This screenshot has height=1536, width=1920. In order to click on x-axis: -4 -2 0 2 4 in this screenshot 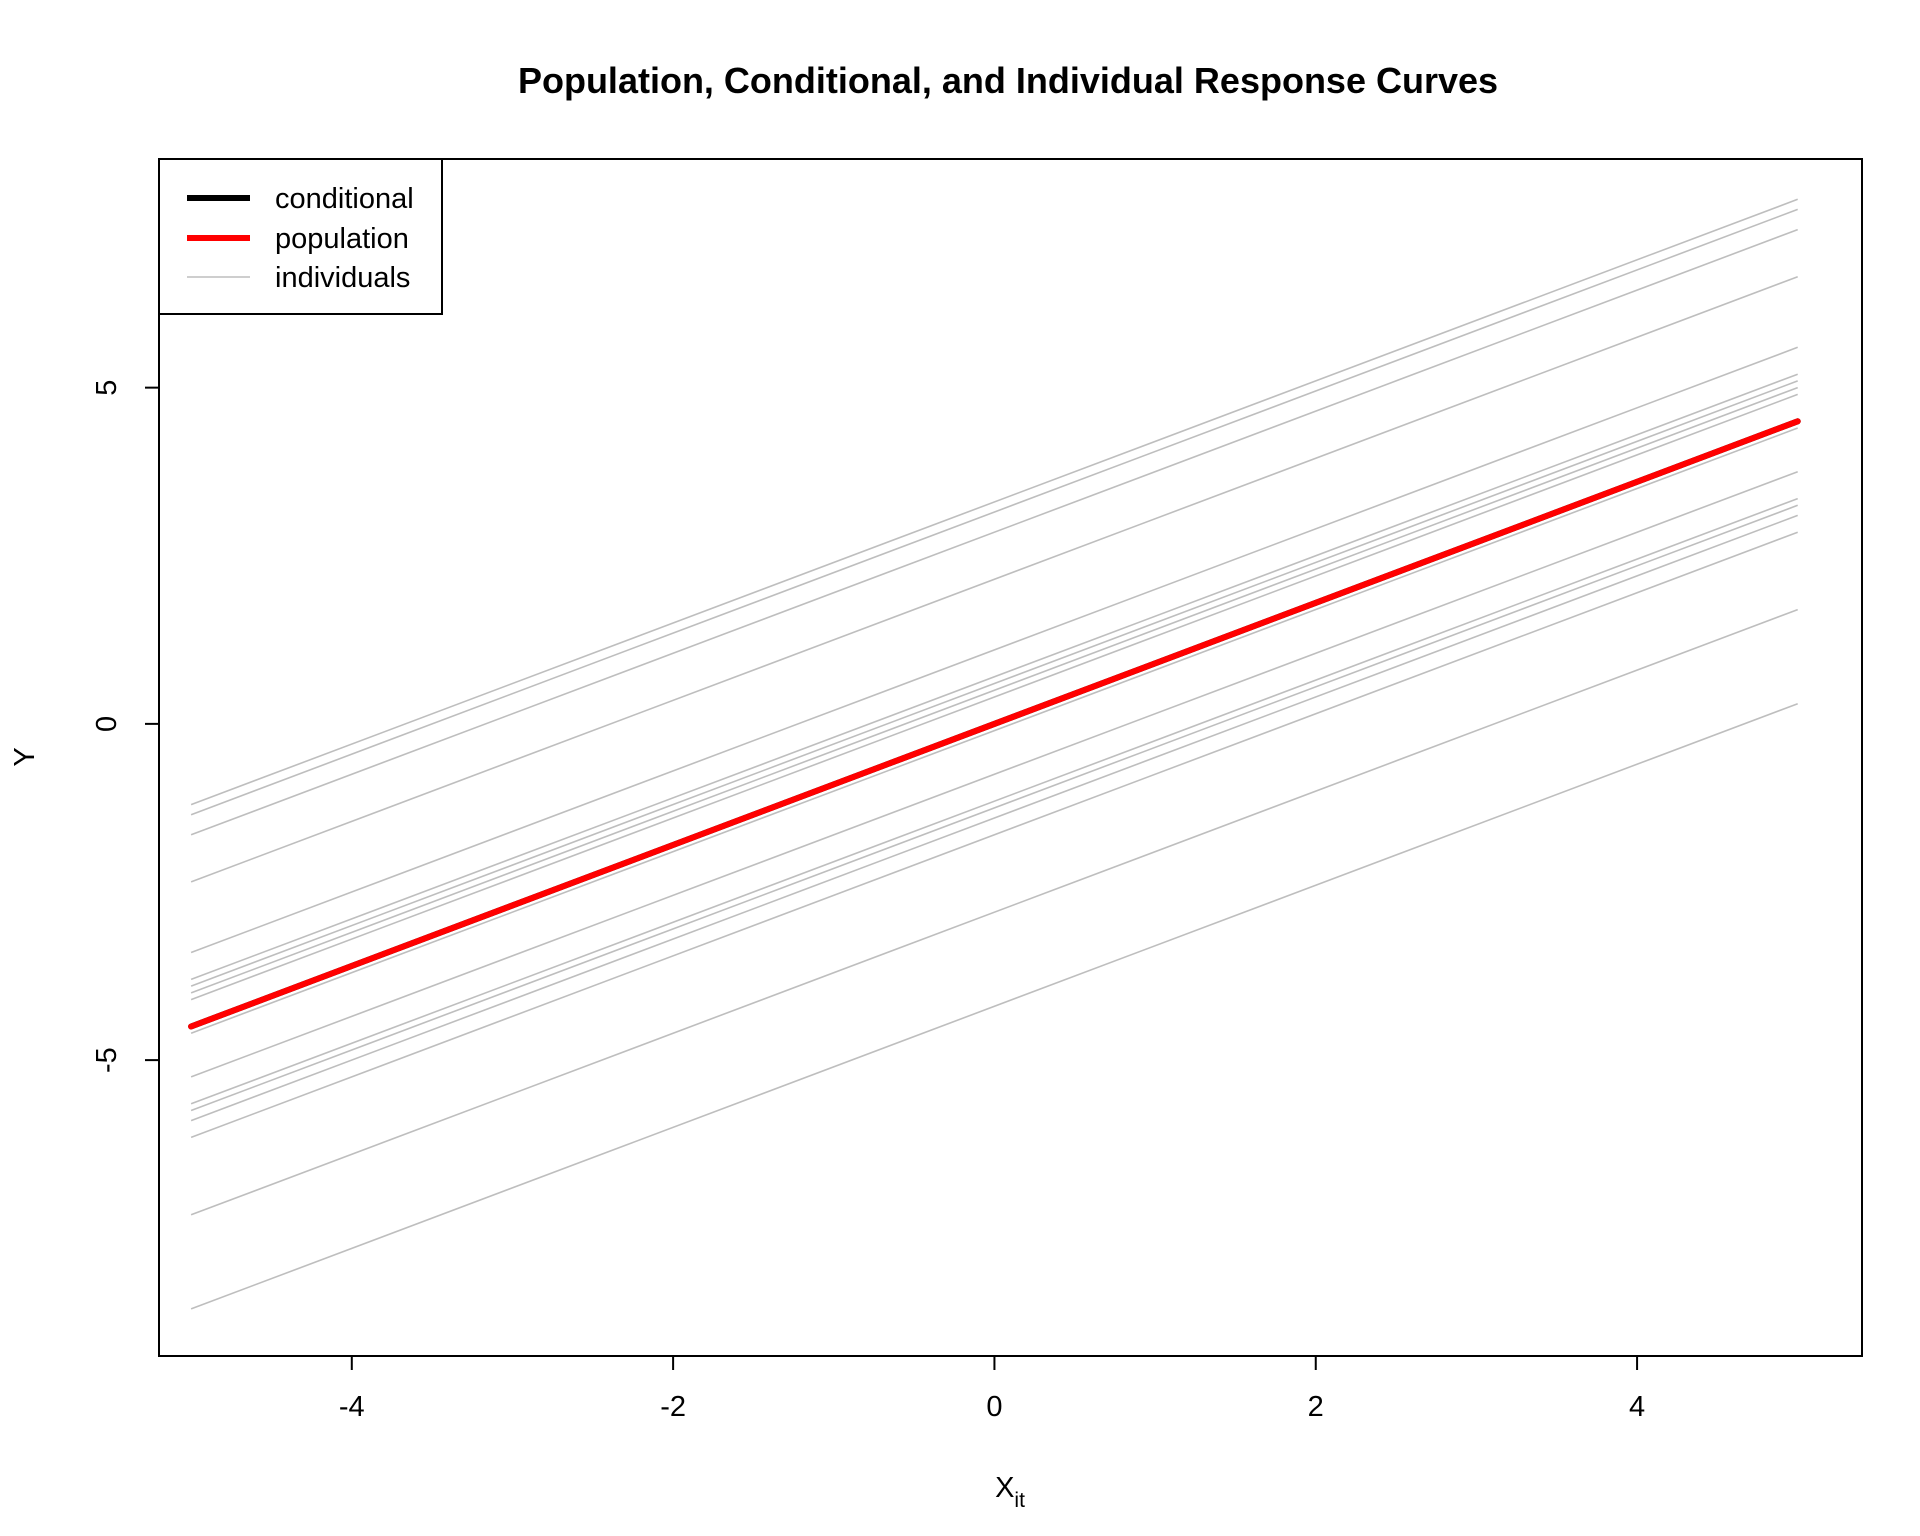, I will do `click(992, 1389)`.